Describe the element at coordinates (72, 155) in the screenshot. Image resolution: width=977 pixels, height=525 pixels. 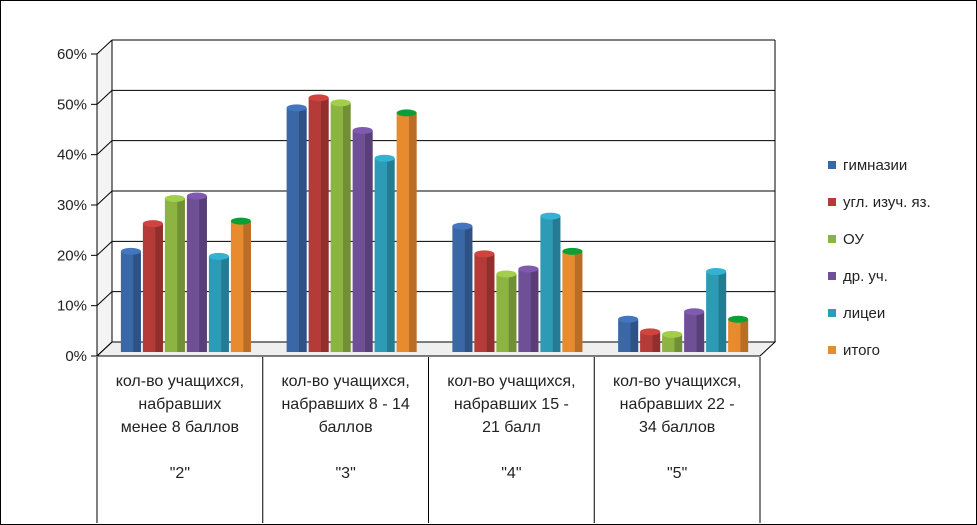
I see `y-tick-label: 40%` at that location.